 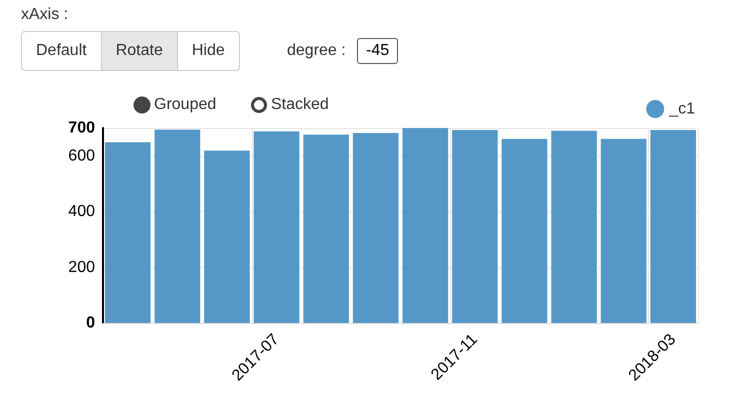 I want to click on text: Grouped, so click(x=185, y=105).